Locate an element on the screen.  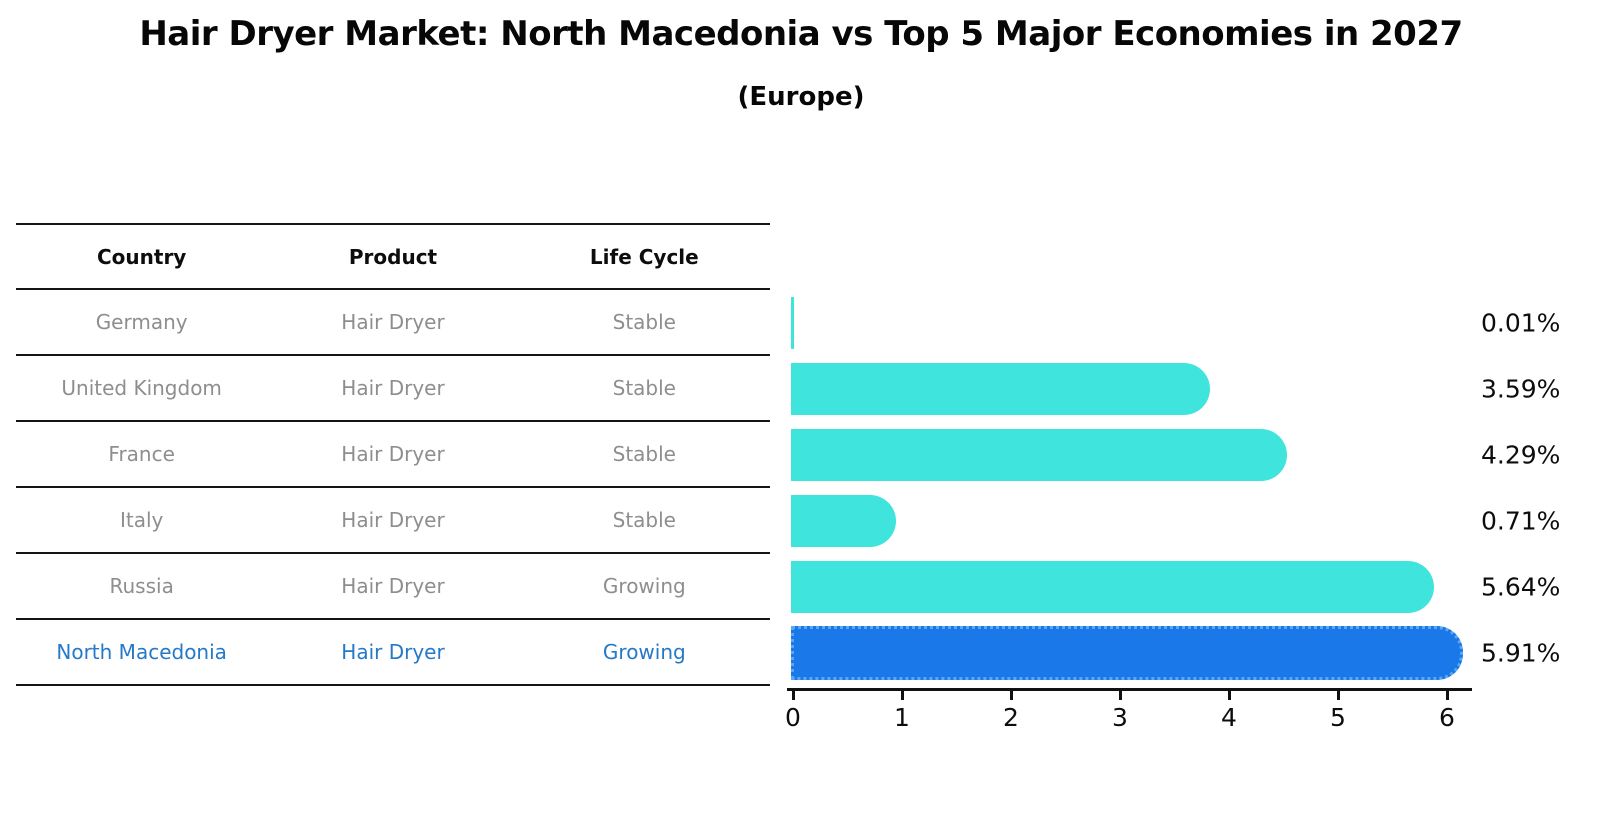
chart-subtitle: (Europe) is located at coordinates (801, 97).